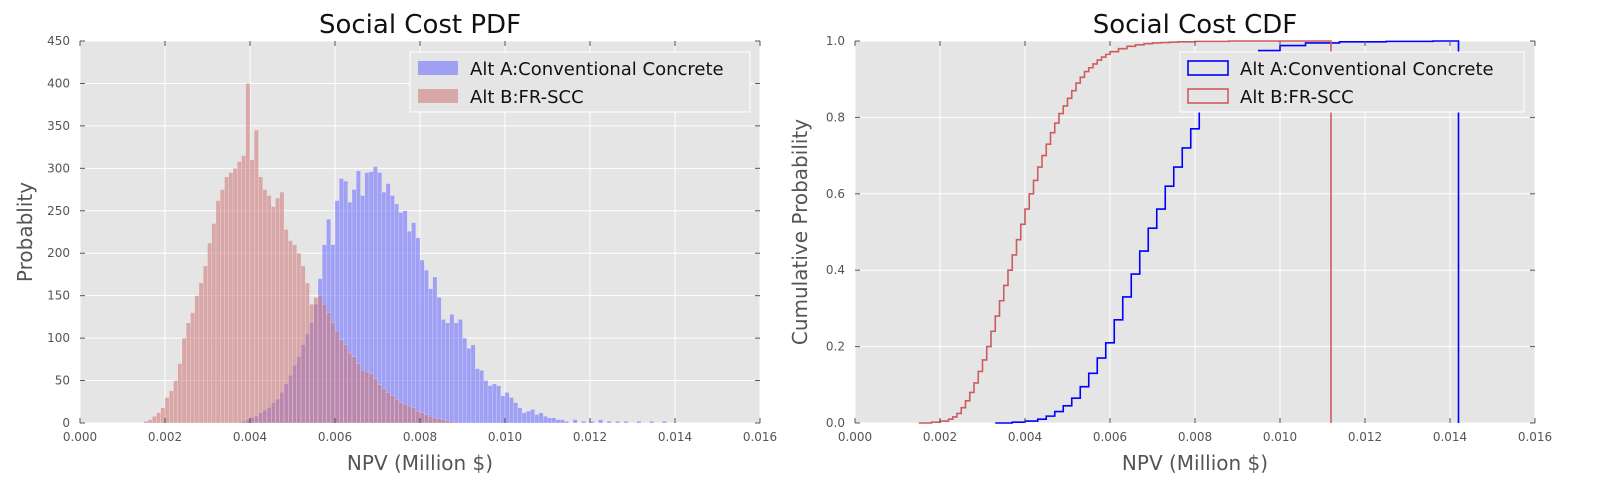  I want to click on x-tick-label: 0.016, so click(1535, 437).